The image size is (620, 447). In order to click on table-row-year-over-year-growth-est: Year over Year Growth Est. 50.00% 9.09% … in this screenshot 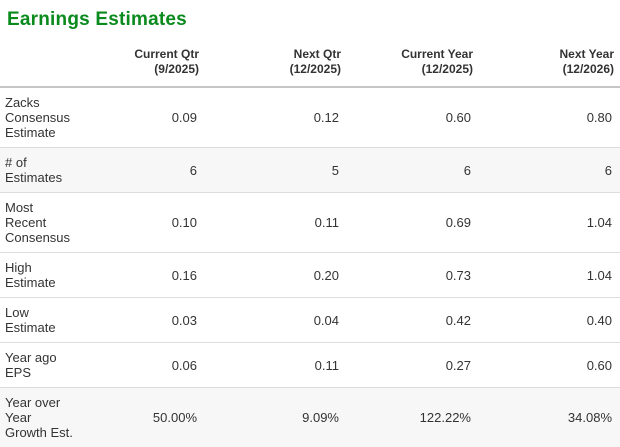, I will do `click(310, 417)`.